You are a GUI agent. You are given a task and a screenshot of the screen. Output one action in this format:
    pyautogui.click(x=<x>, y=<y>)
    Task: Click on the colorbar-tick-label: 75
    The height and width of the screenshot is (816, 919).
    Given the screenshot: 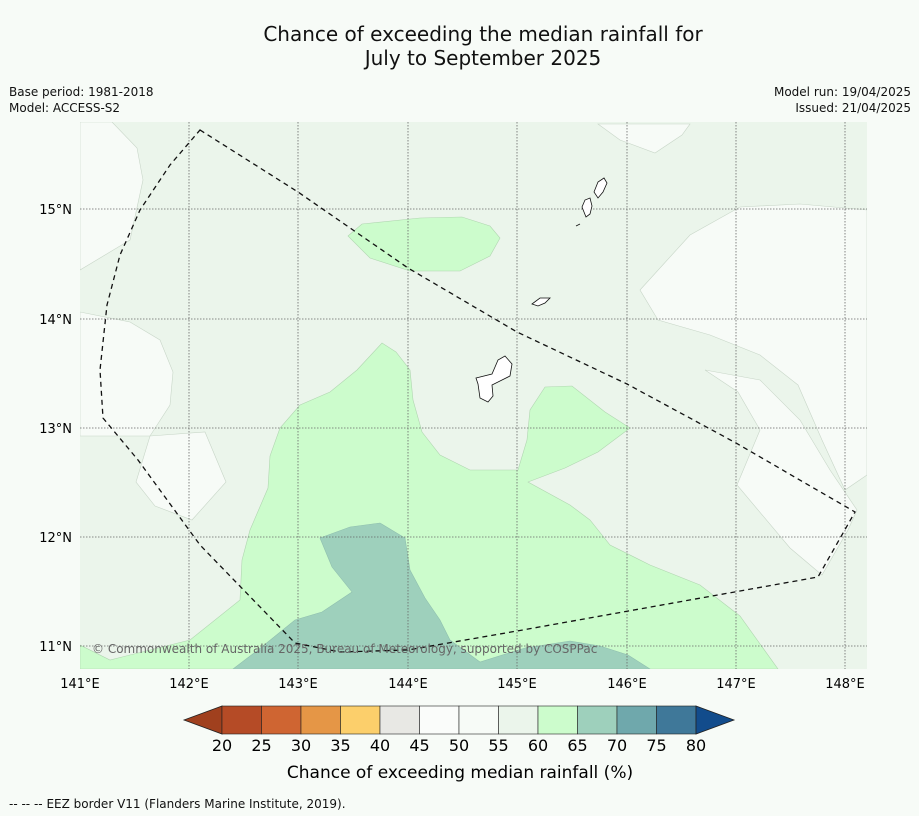 What is the action you would take?
    pyautogui.click(x=656, y=745)
    